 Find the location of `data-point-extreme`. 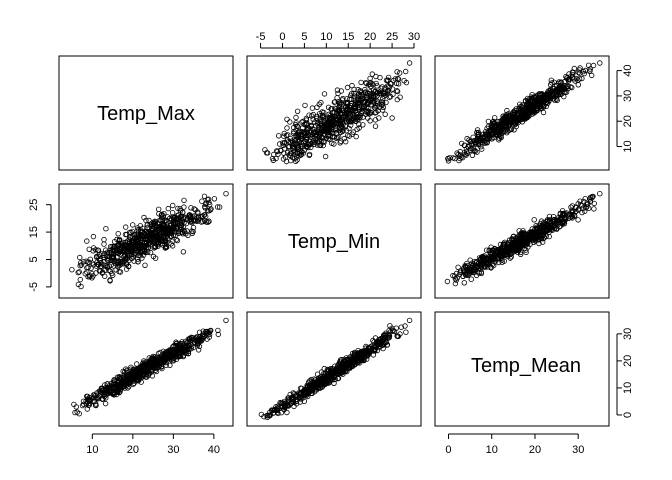

data-point-extreme is located at coordinates (226, 193).